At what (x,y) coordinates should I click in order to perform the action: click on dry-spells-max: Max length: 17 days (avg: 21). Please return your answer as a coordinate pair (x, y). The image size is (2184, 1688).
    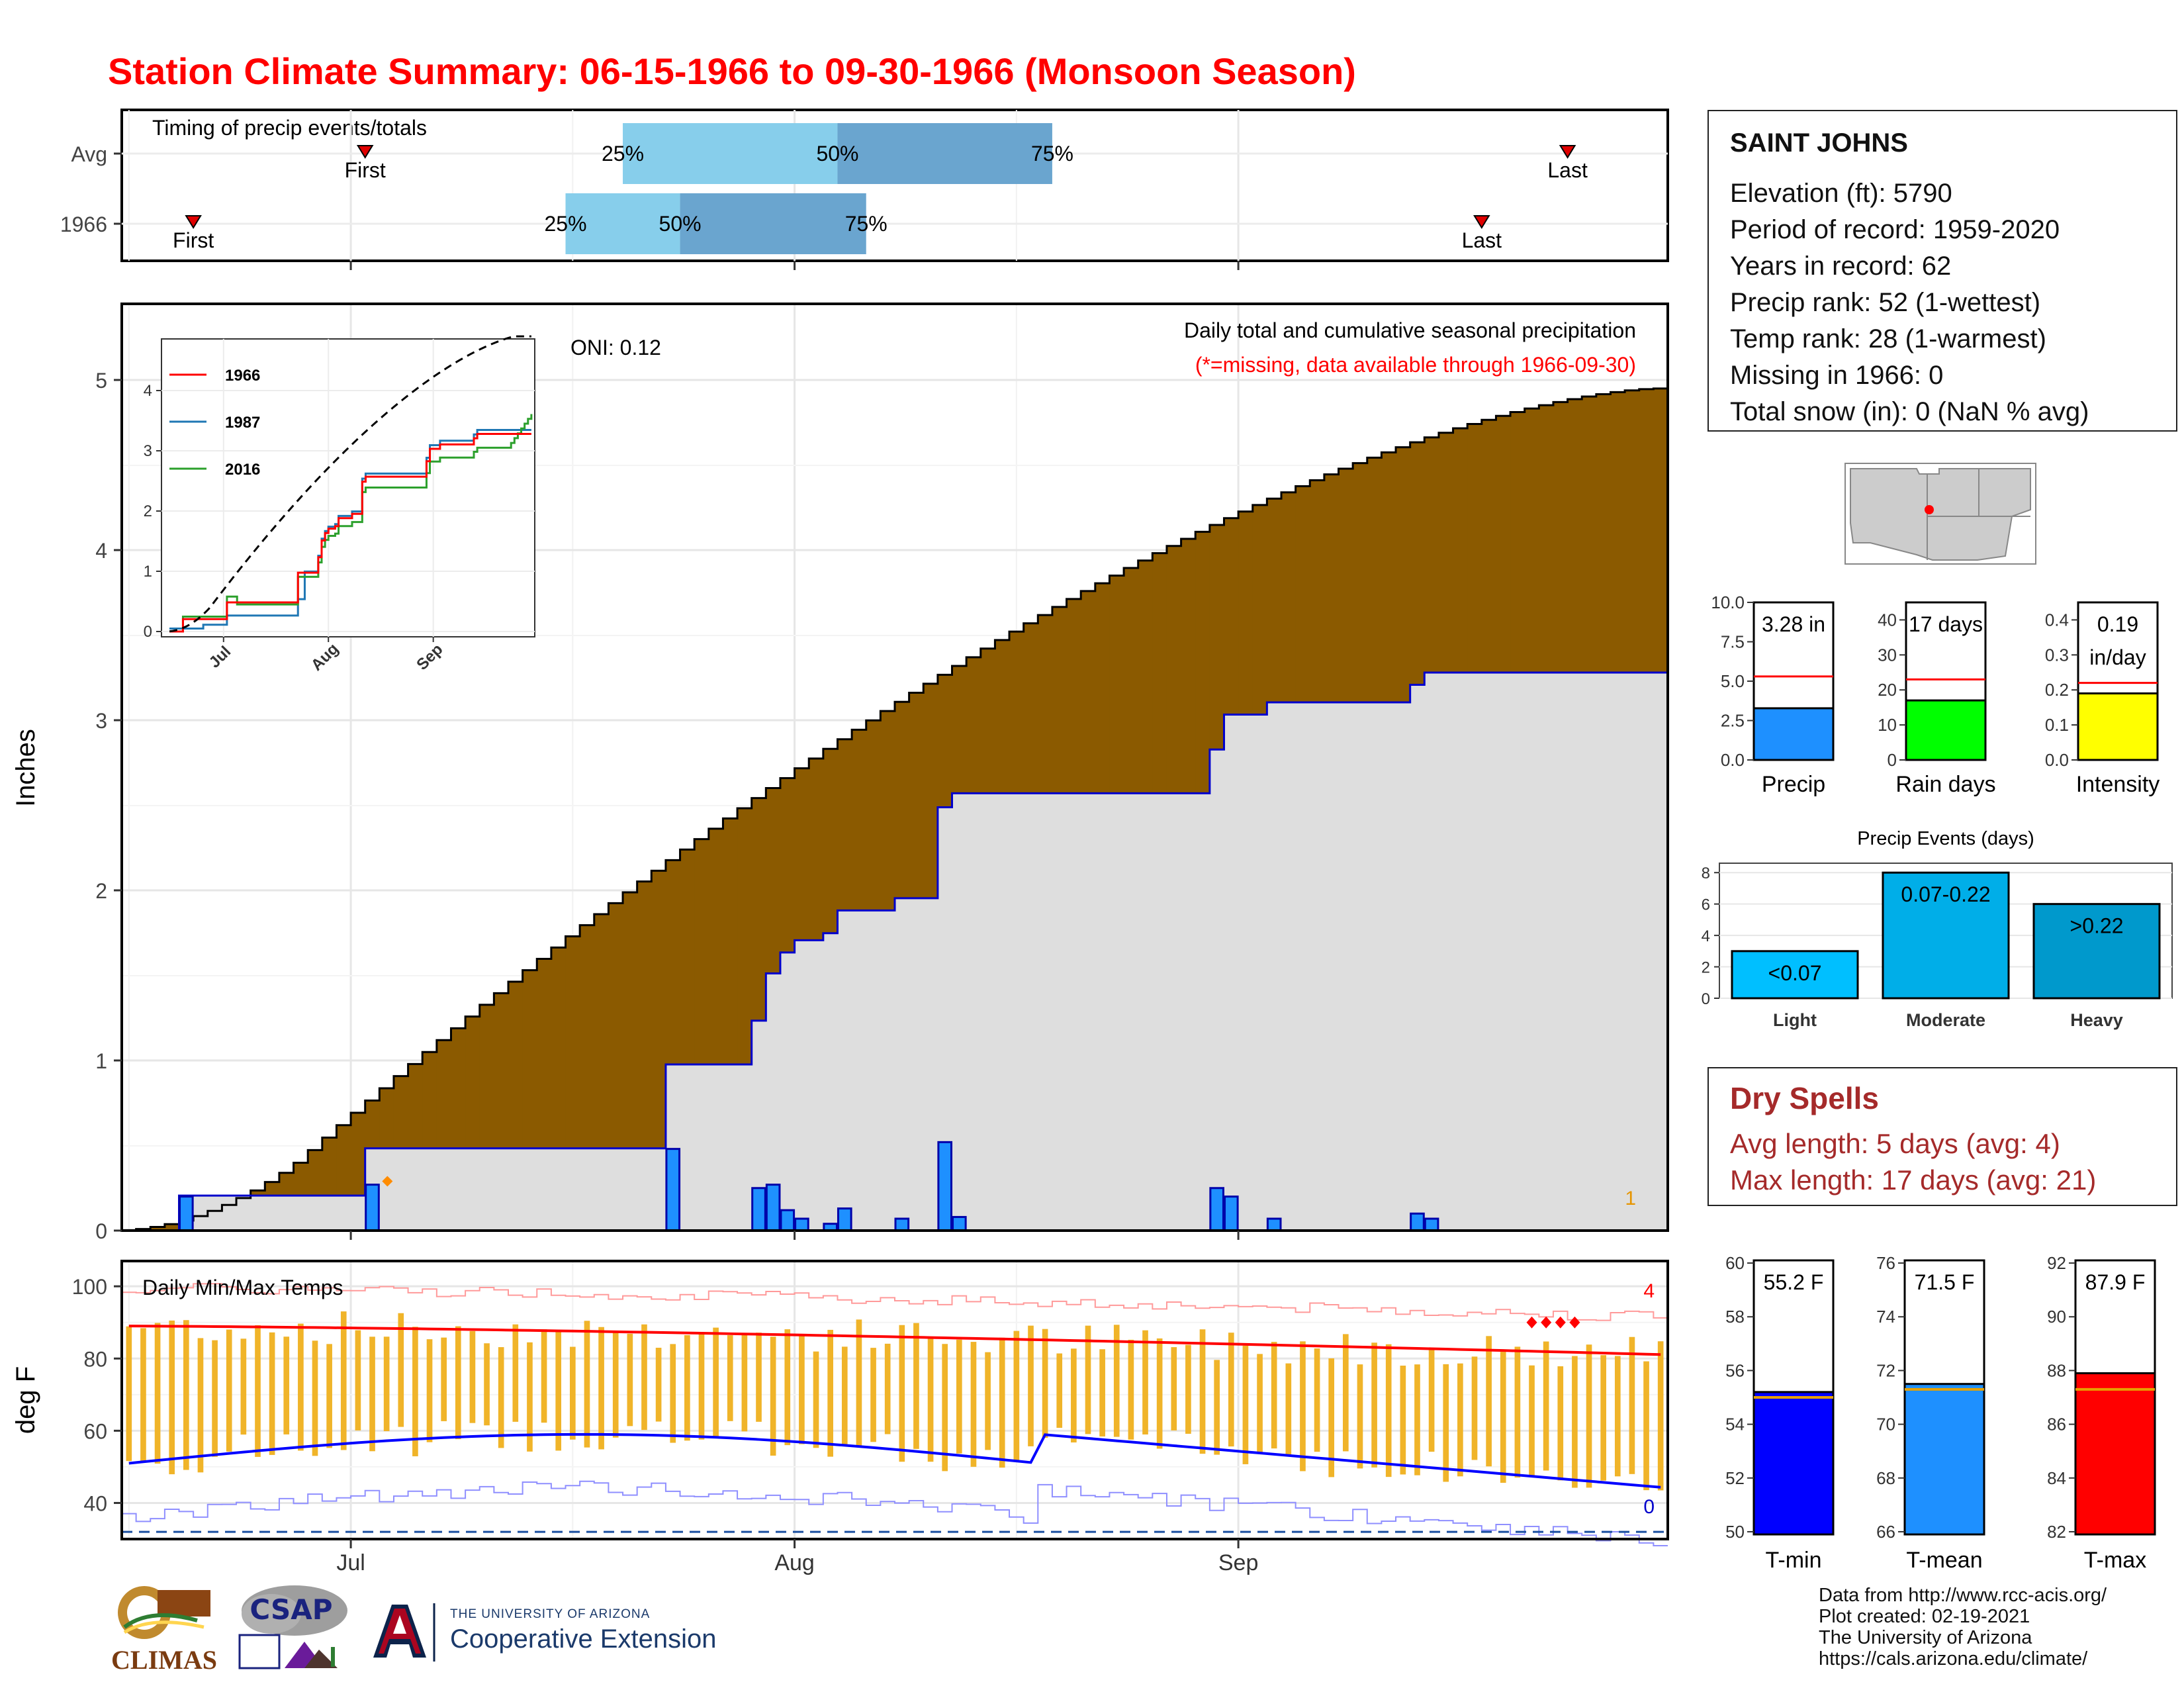
    Looking at the image, I should click on (1914, 1180).